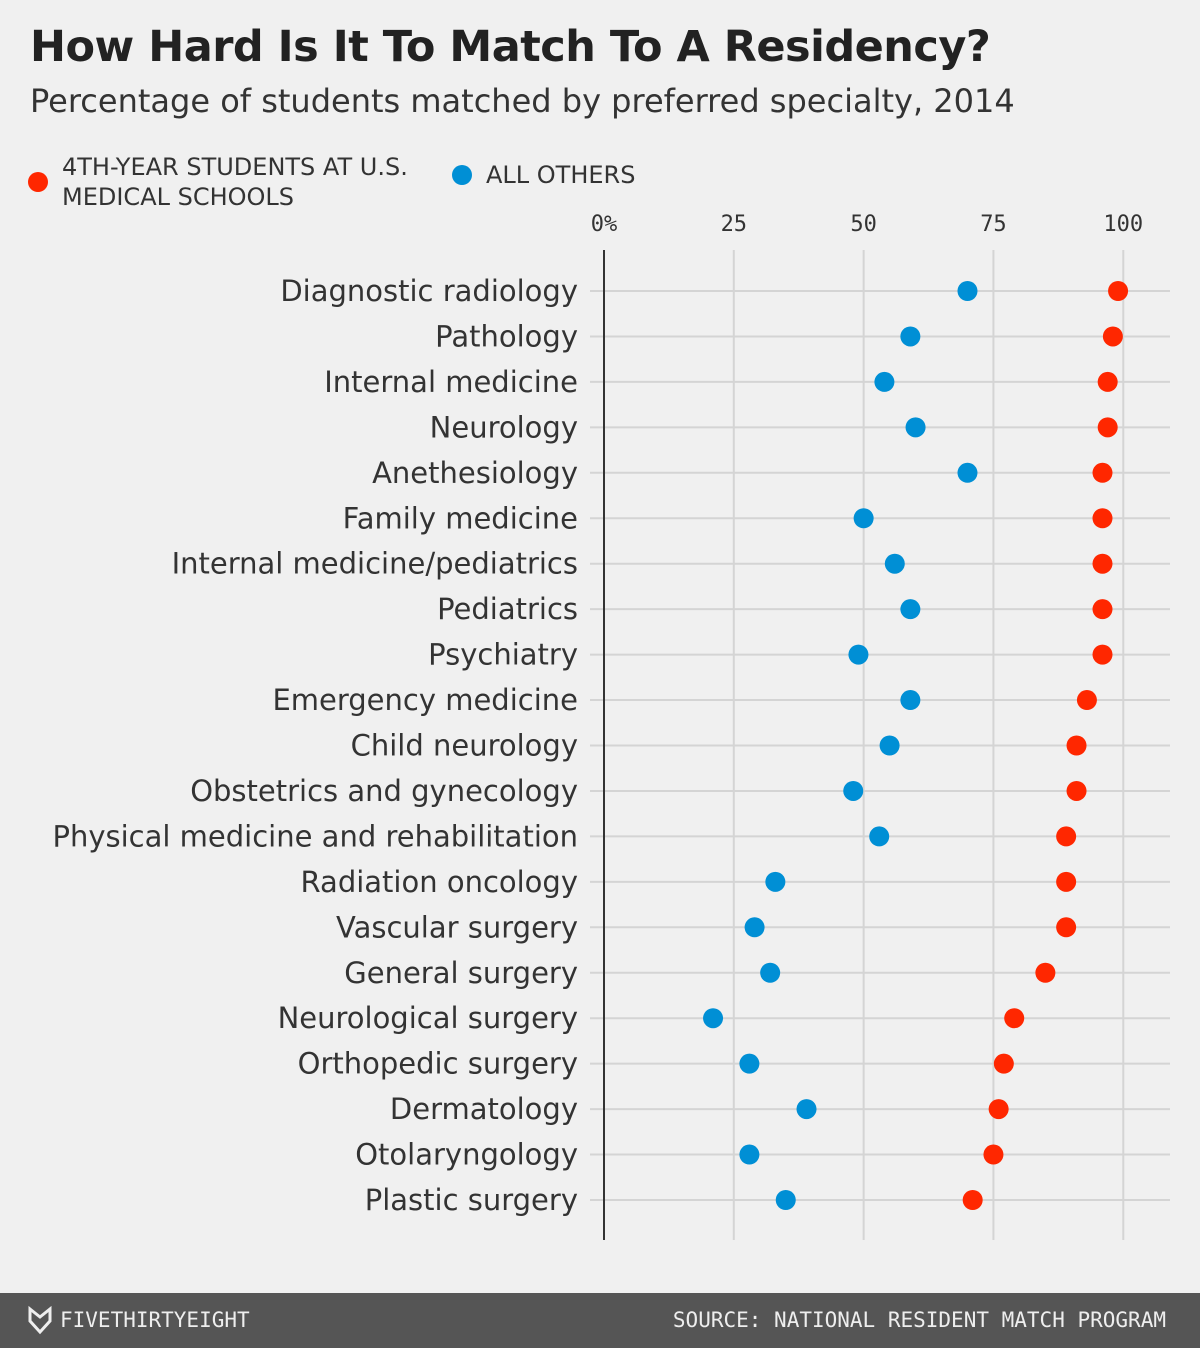 This screenshot has width=1200, height=1348. What do you see at coordinates (464, 746) in the screenshot?
I see `y-tick-label: Child neurology` at bounding box center [464, 746].